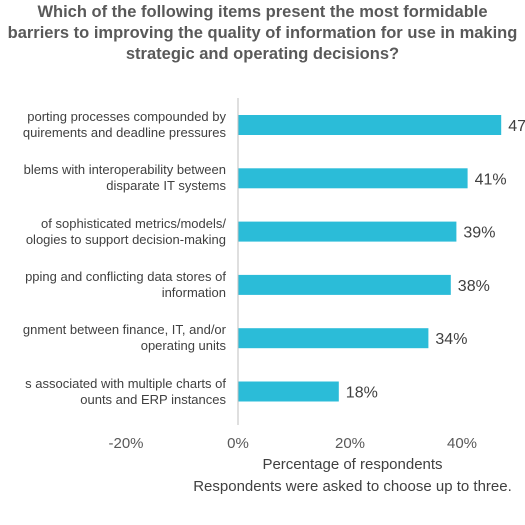 The width and height of the screenshot is (525, 525). I want to click on category-label: quirements and deadline pressures, so click(124, 132).